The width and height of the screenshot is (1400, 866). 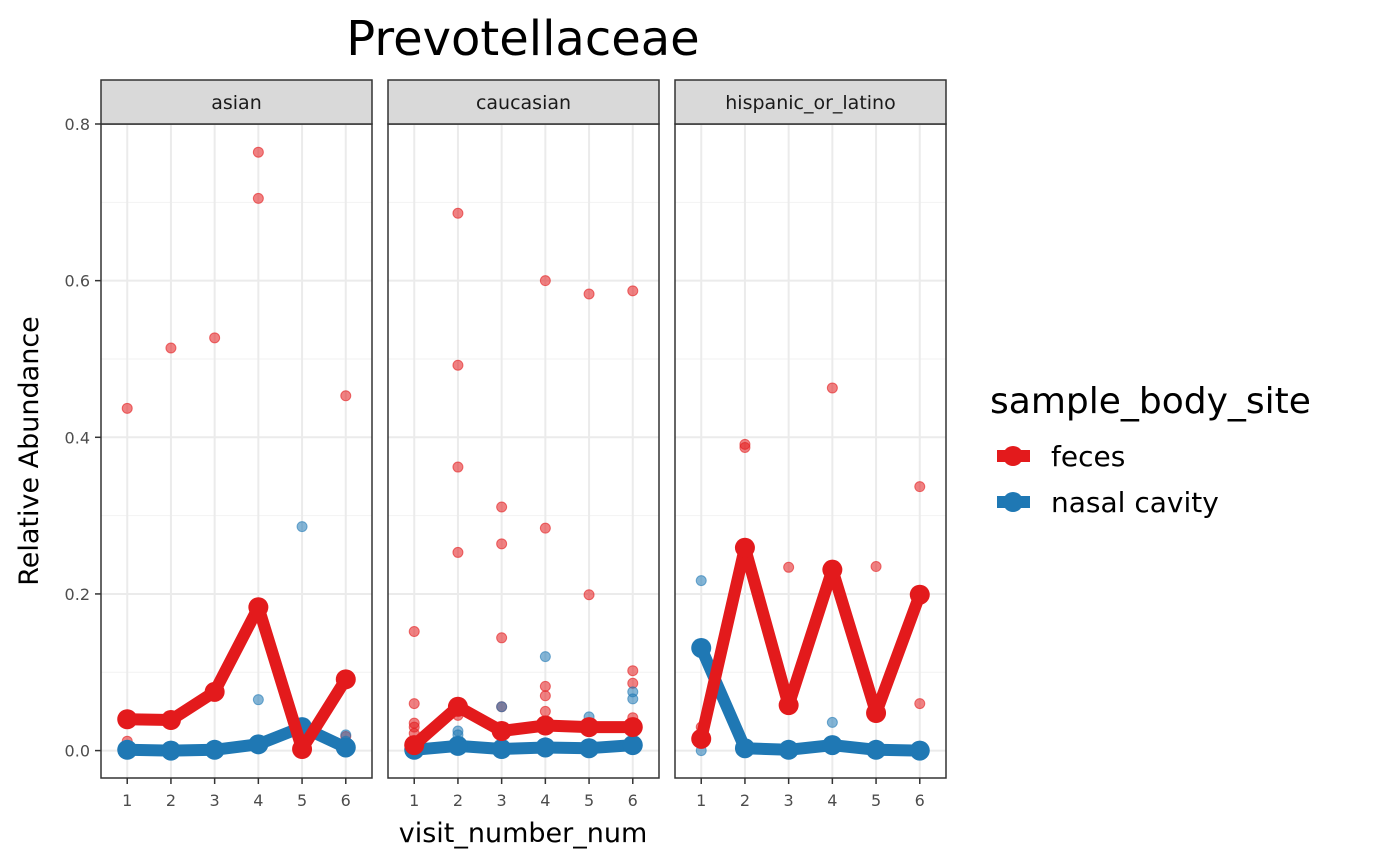 What do you see at coordinates (523, 833) in the screenshot?
I see `x-axis-title: visit_number_num` at bounding box center [523, 833].